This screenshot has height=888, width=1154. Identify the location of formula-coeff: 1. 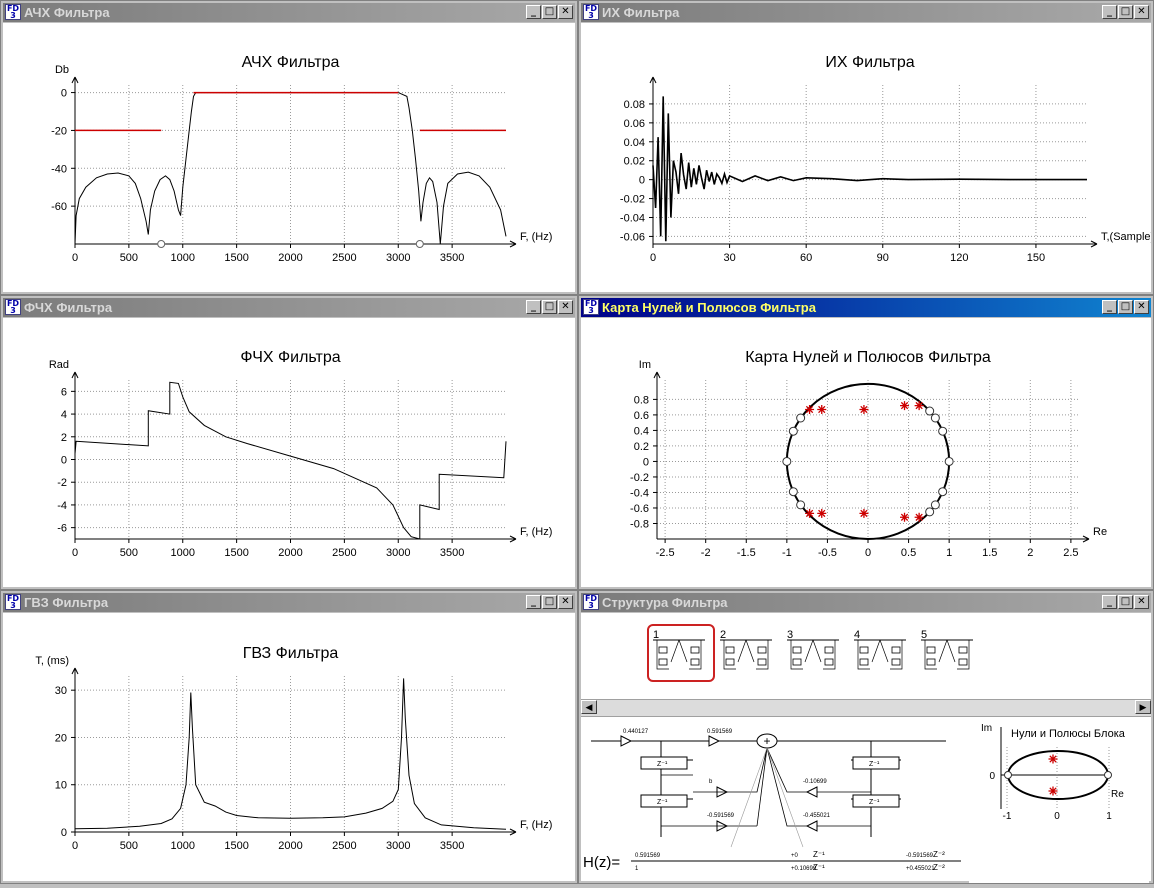
(637, 869).